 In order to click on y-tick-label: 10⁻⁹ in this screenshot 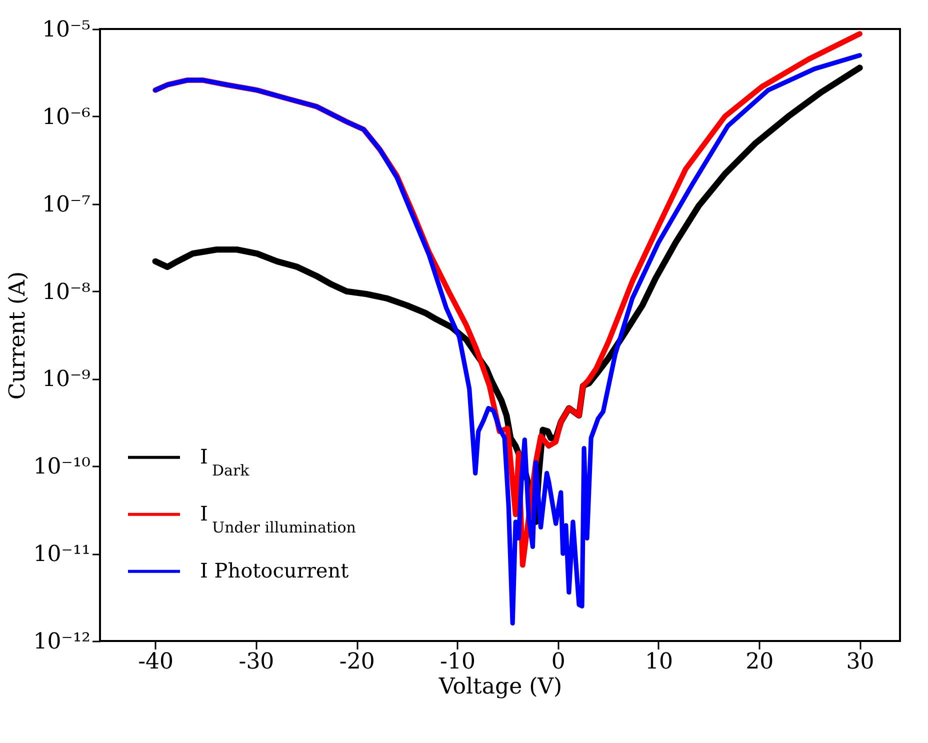, I will do `click(66, 379)`.